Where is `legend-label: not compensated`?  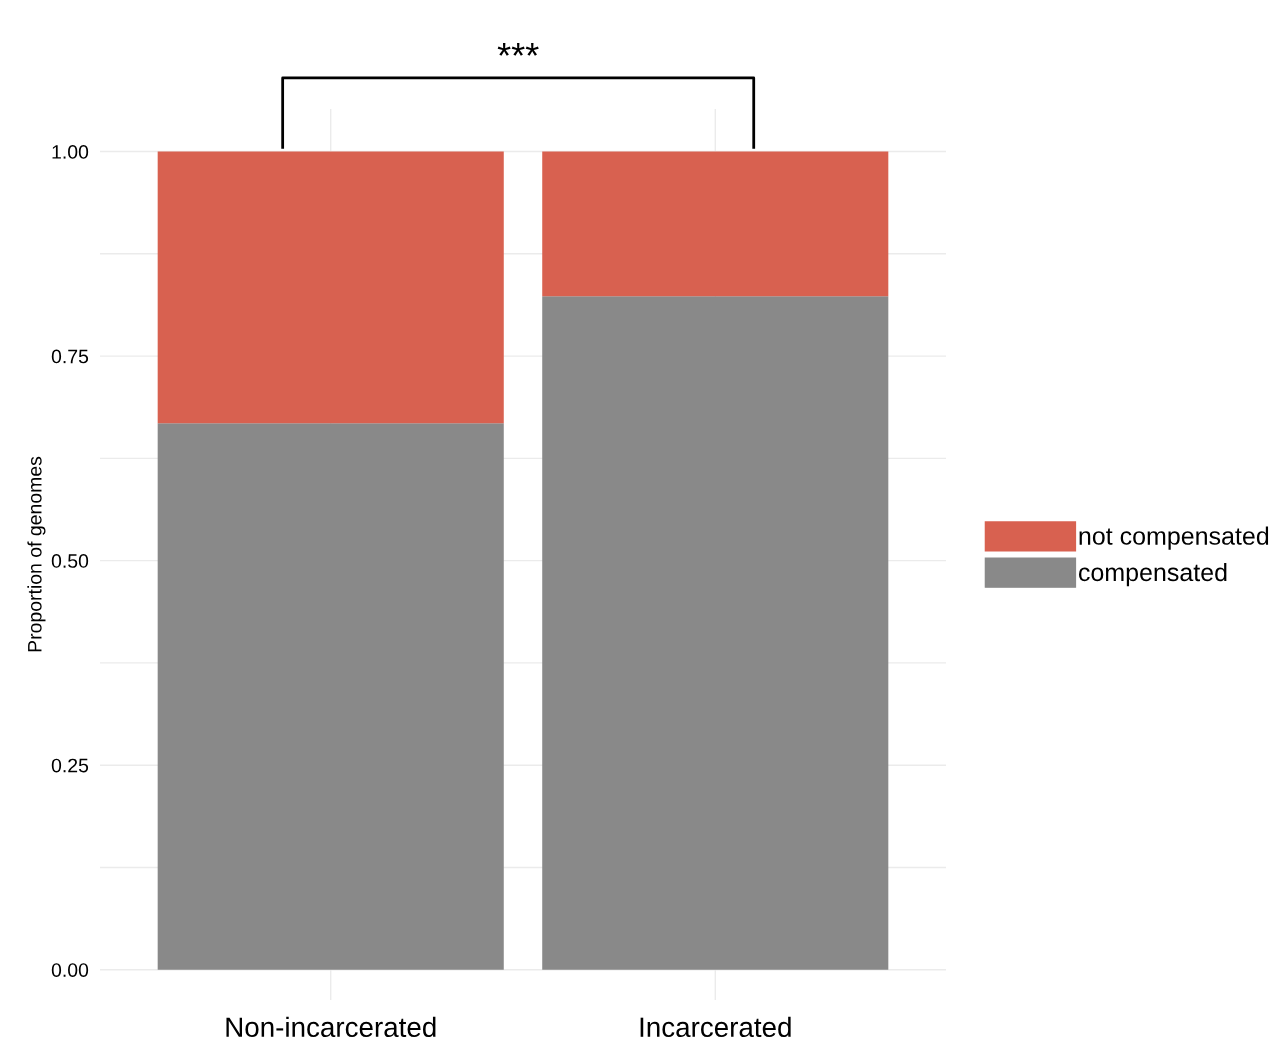
legend-label: not compensated is located at coordinates (1174, 538).